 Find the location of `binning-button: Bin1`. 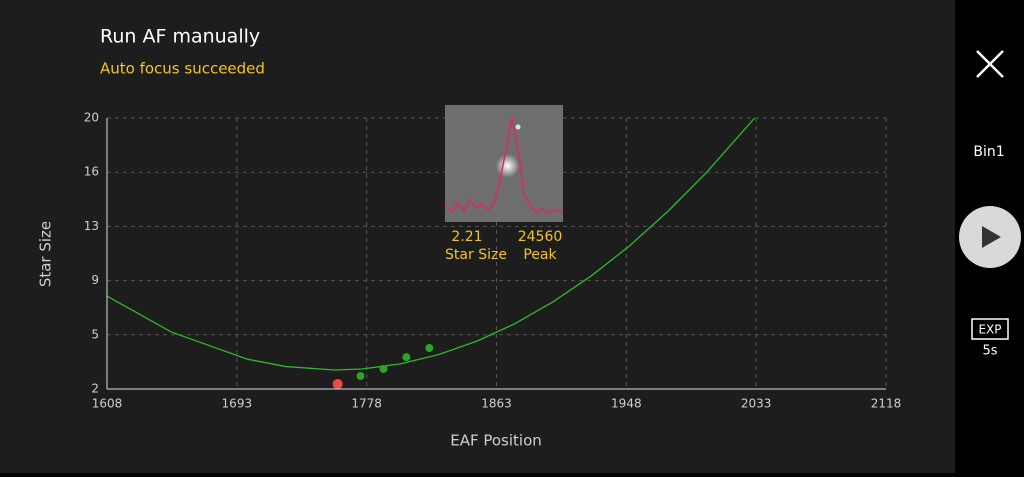

binning-button: Bin1 is located at coordinates (988, 152).